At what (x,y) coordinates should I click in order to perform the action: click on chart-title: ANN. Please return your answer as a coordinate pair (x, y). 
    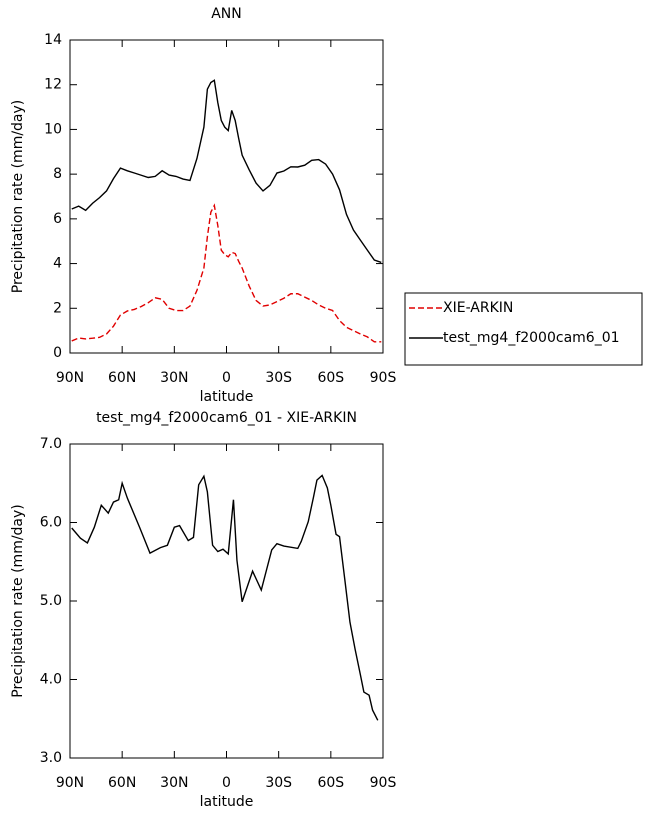
    Looking at the image, I should click on (226, 14).